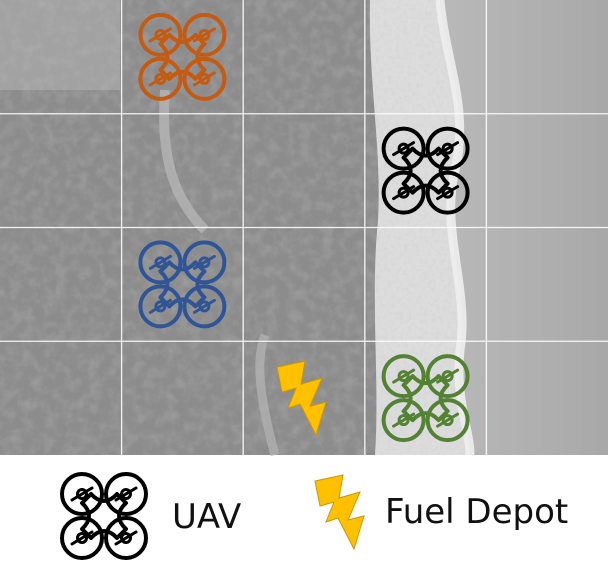 This screenshot has width=608, height=583. Describe the element at coordinates (425, 170) in the screenshot. I see `uav-1-quadcopter-icon` at that location.